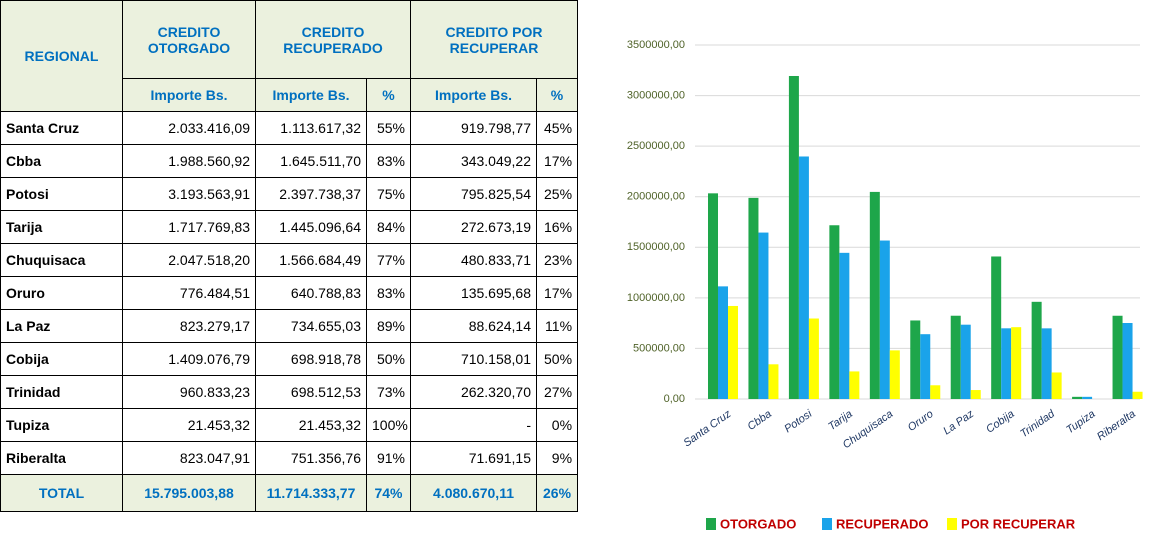  I want to click on cell: 710.158,01, so click(474, 359).